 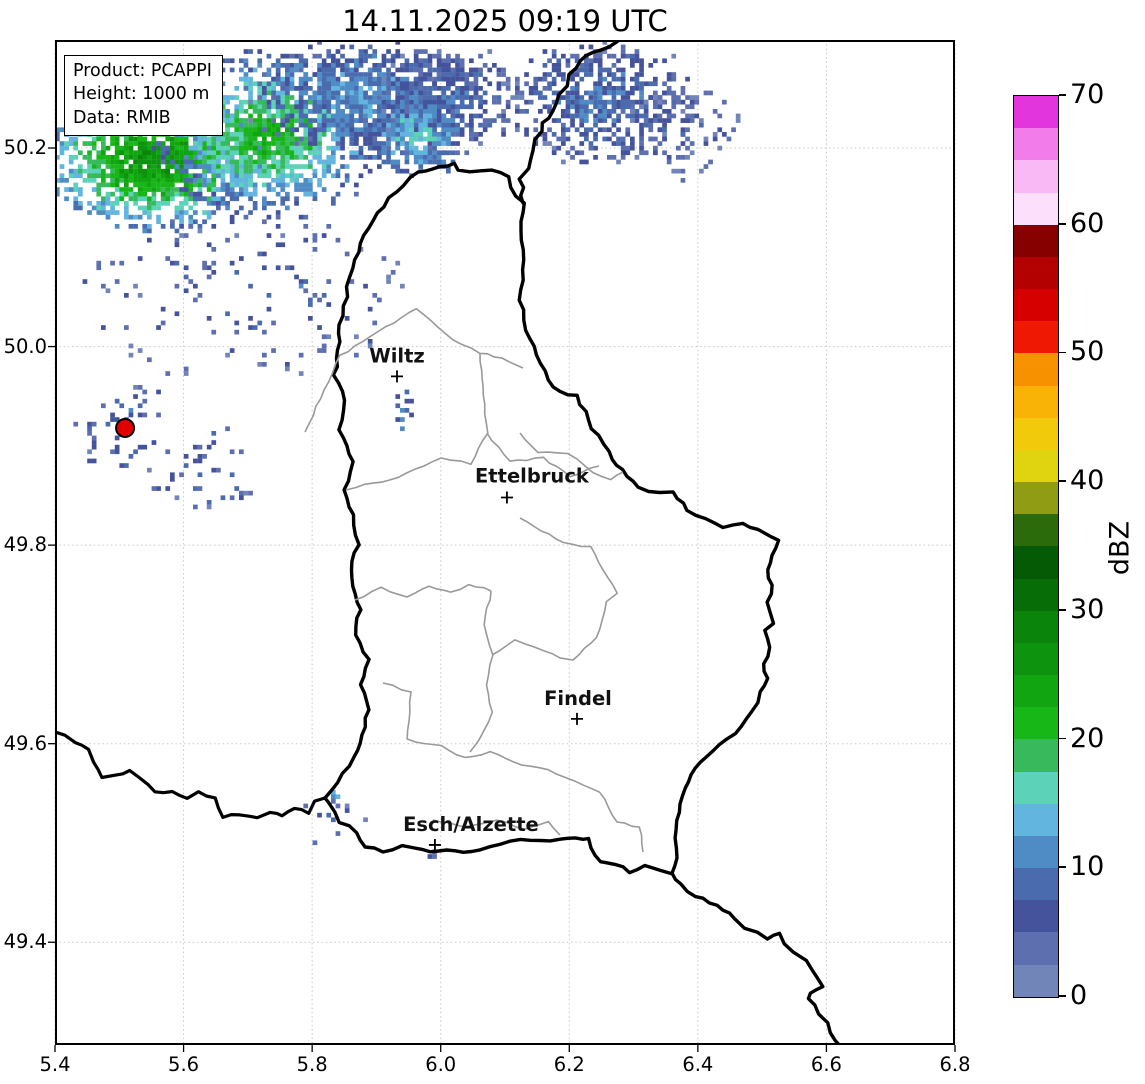 I want to click on city-label: Findel, so click(x=578, y=698).